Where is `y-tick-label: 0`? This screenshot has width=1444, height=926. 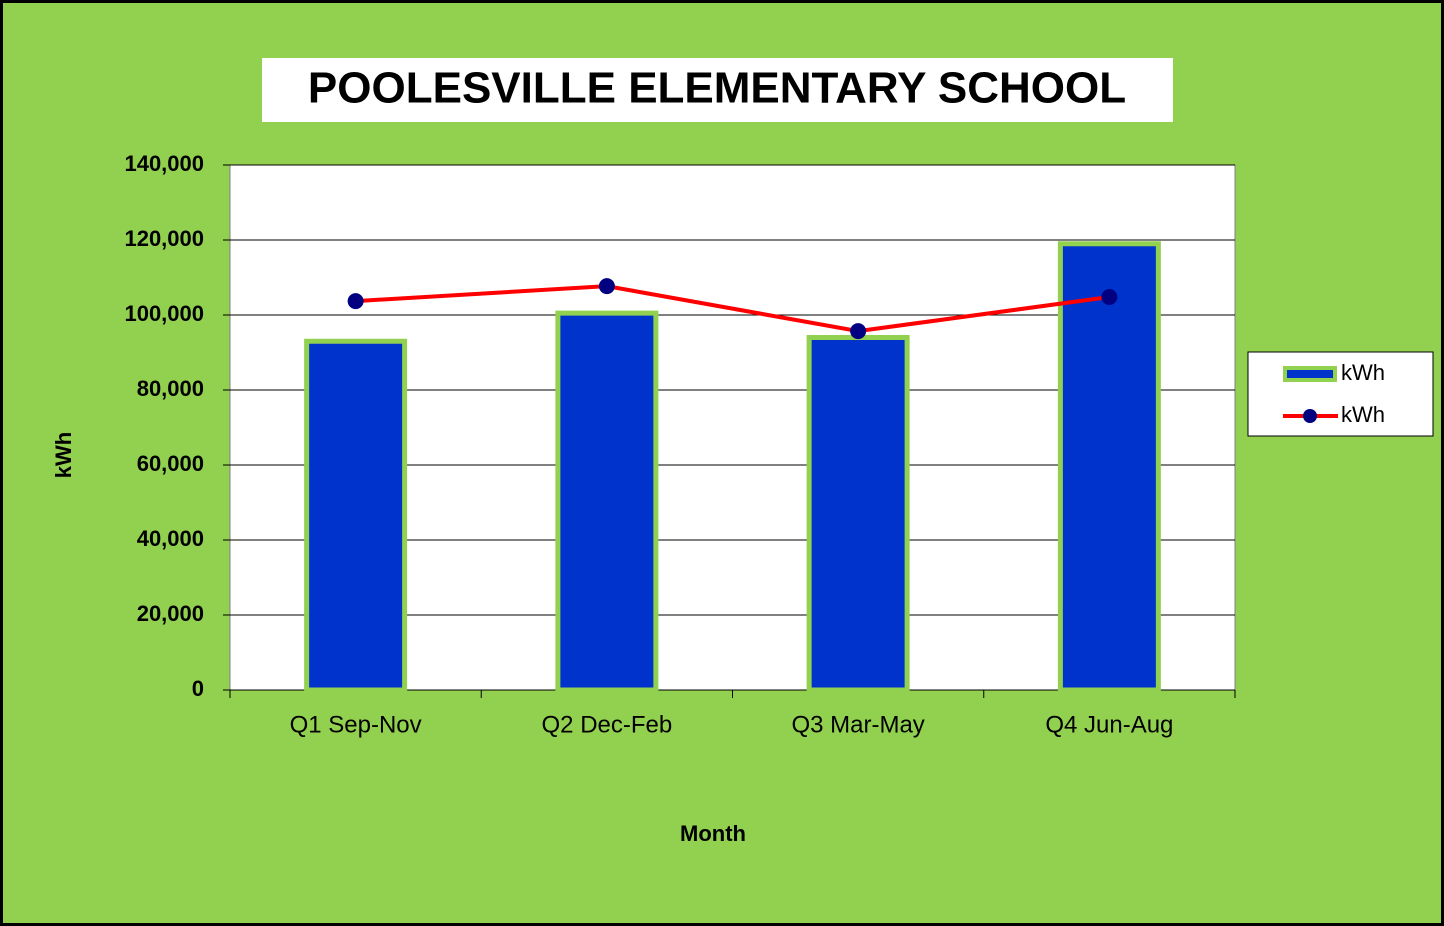
y-tick-label: 0 is located at coordinates (198, 688).